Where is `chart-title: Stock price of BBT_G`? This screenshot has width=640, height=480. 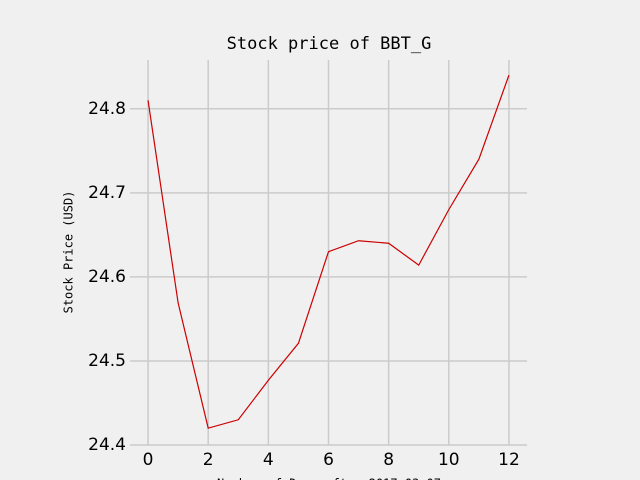
chart-title: Stock price of BBT_G is located at coordinates (329, 44).